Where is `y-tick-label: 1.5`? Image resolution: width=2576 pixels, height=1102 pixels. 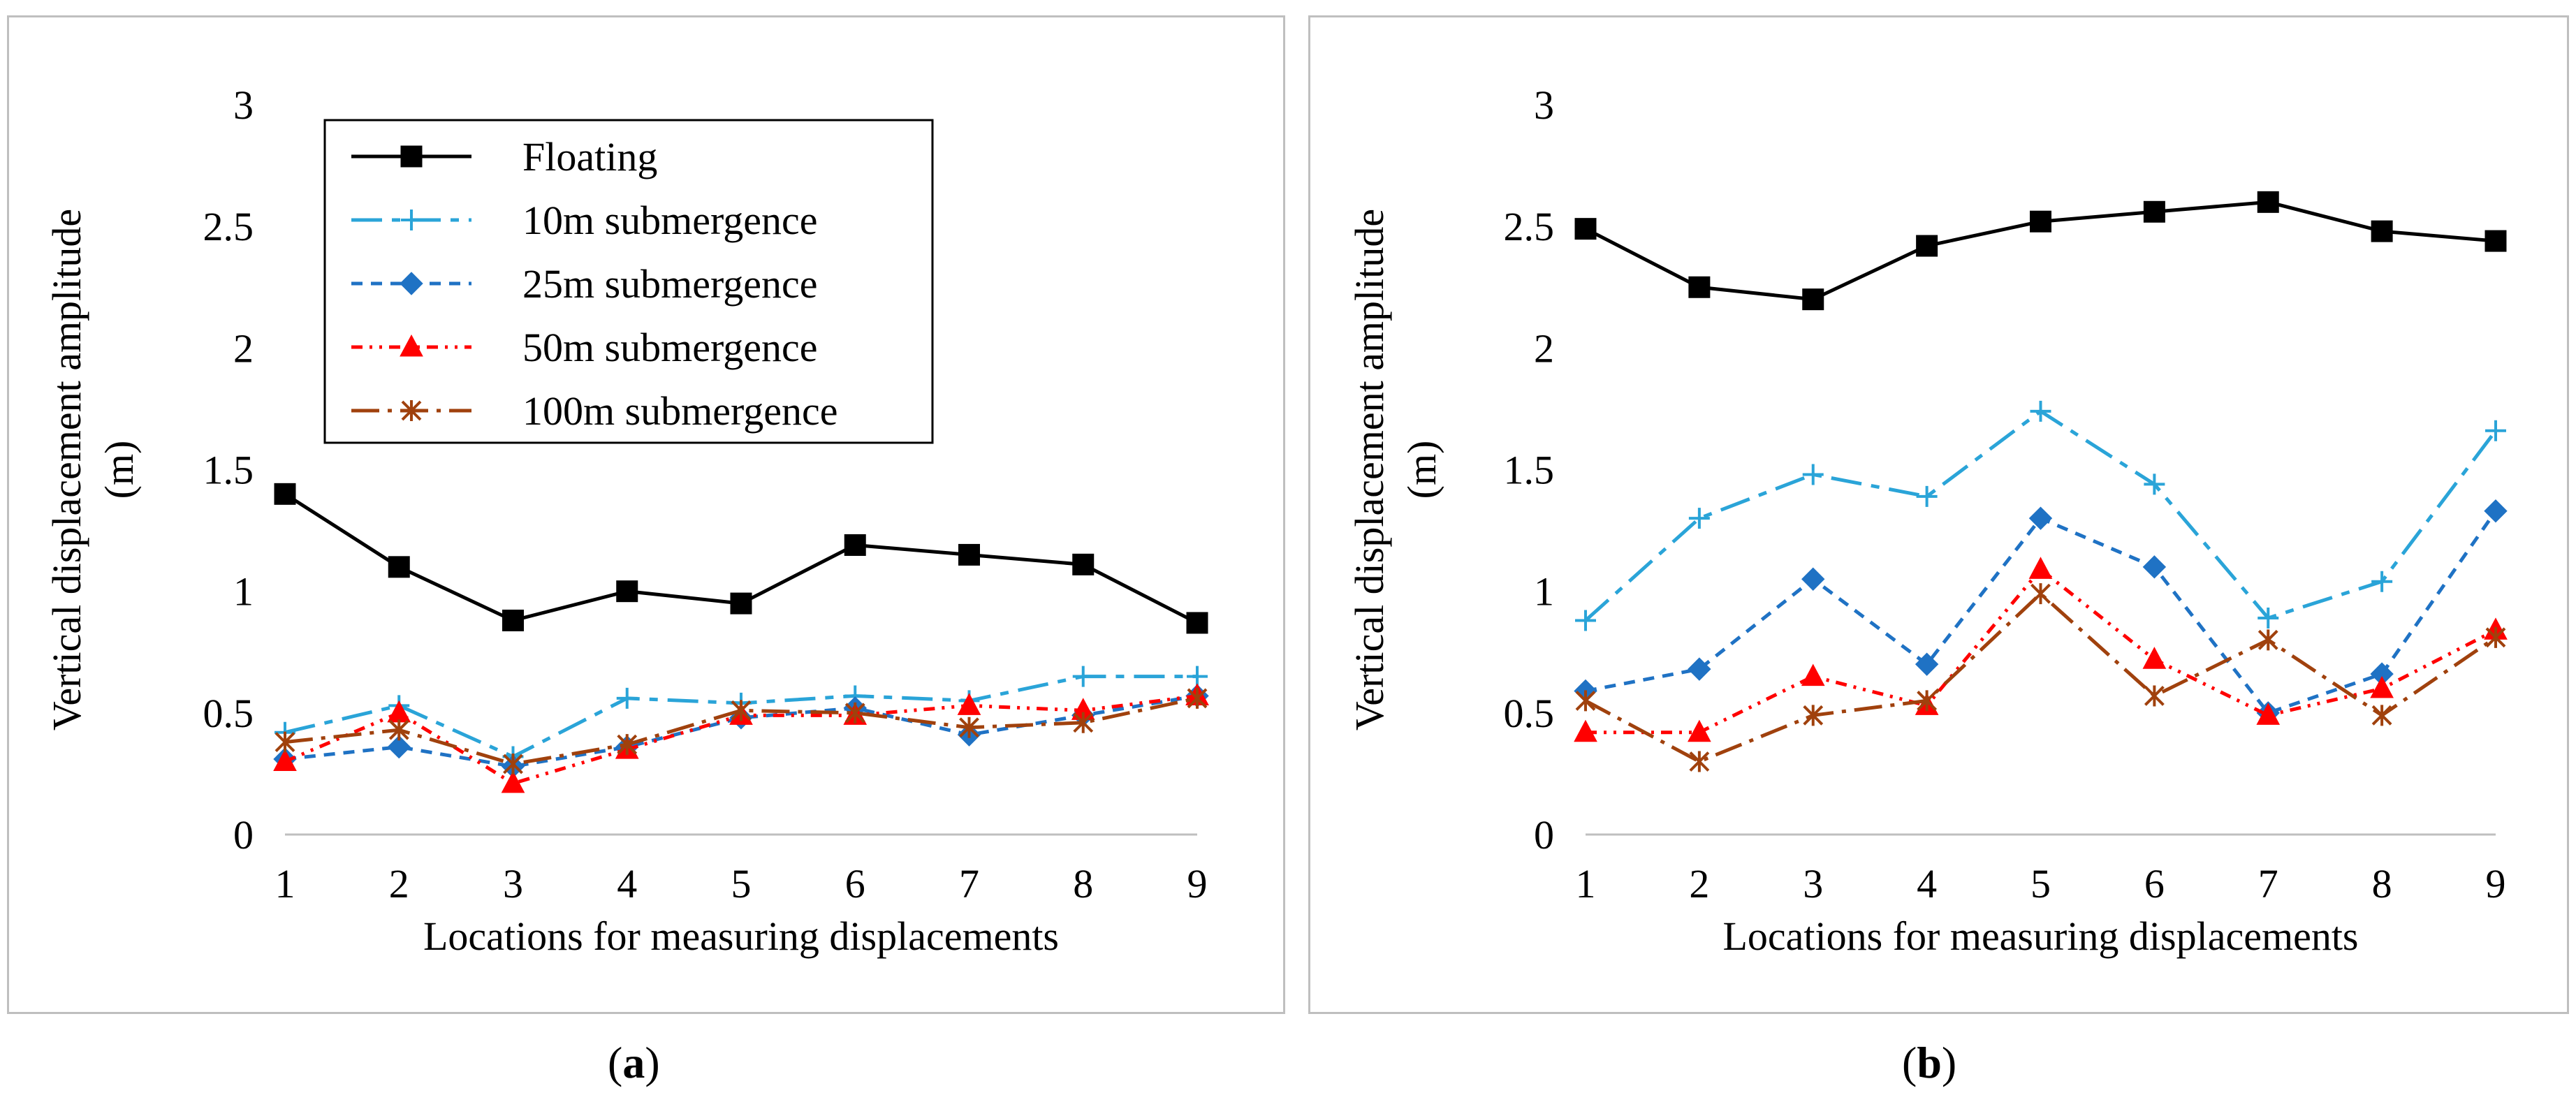 y-tick-label: 1.5 is located at coordinates (228, 471).